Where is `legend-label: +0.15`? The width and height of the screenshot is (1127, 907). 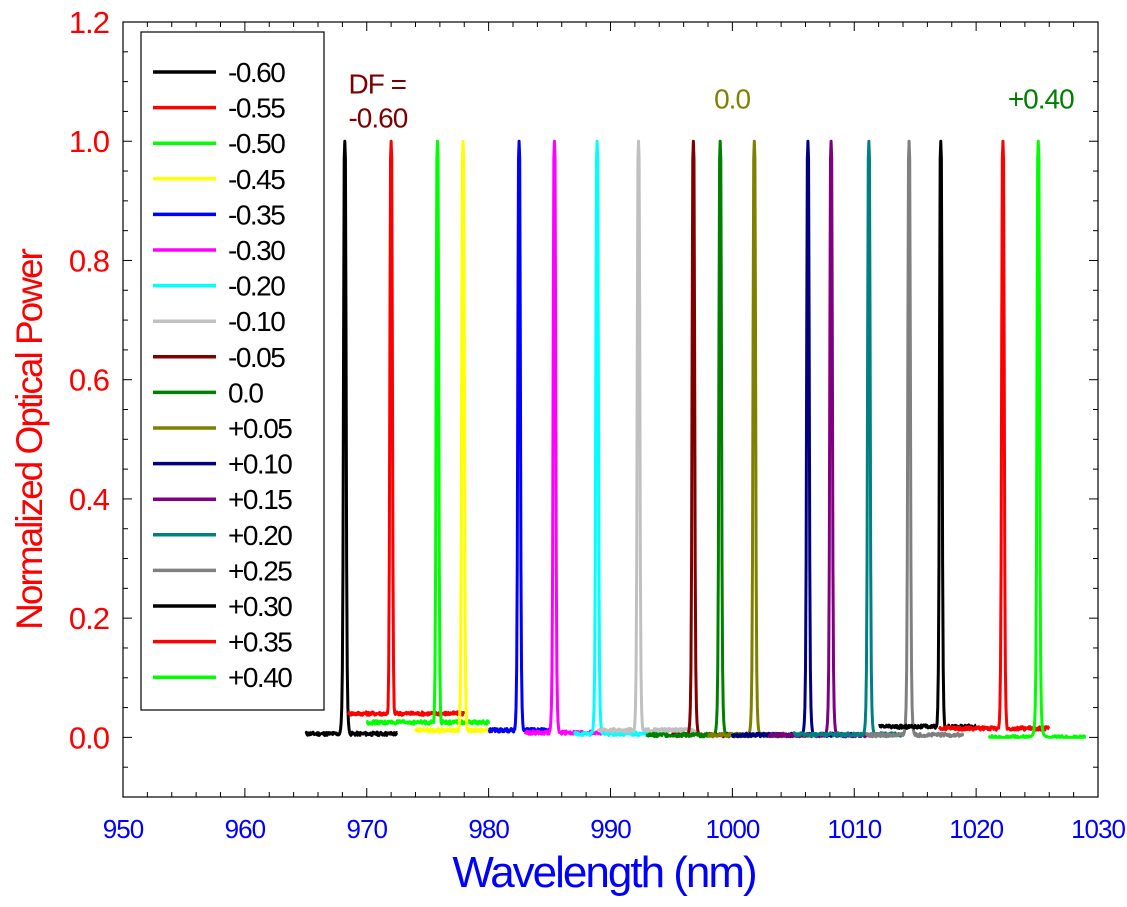 legend-label: +0.15 is located at coordinates (260, 499).